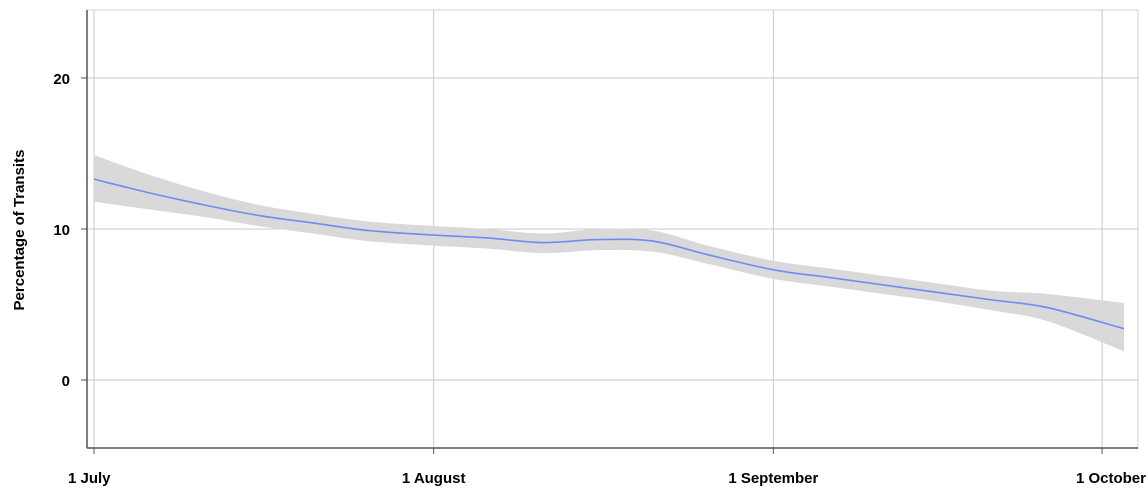 The image size is (1148, 497). I want to click on y-axis-title: Percentage of Transits, so click(19, 230).